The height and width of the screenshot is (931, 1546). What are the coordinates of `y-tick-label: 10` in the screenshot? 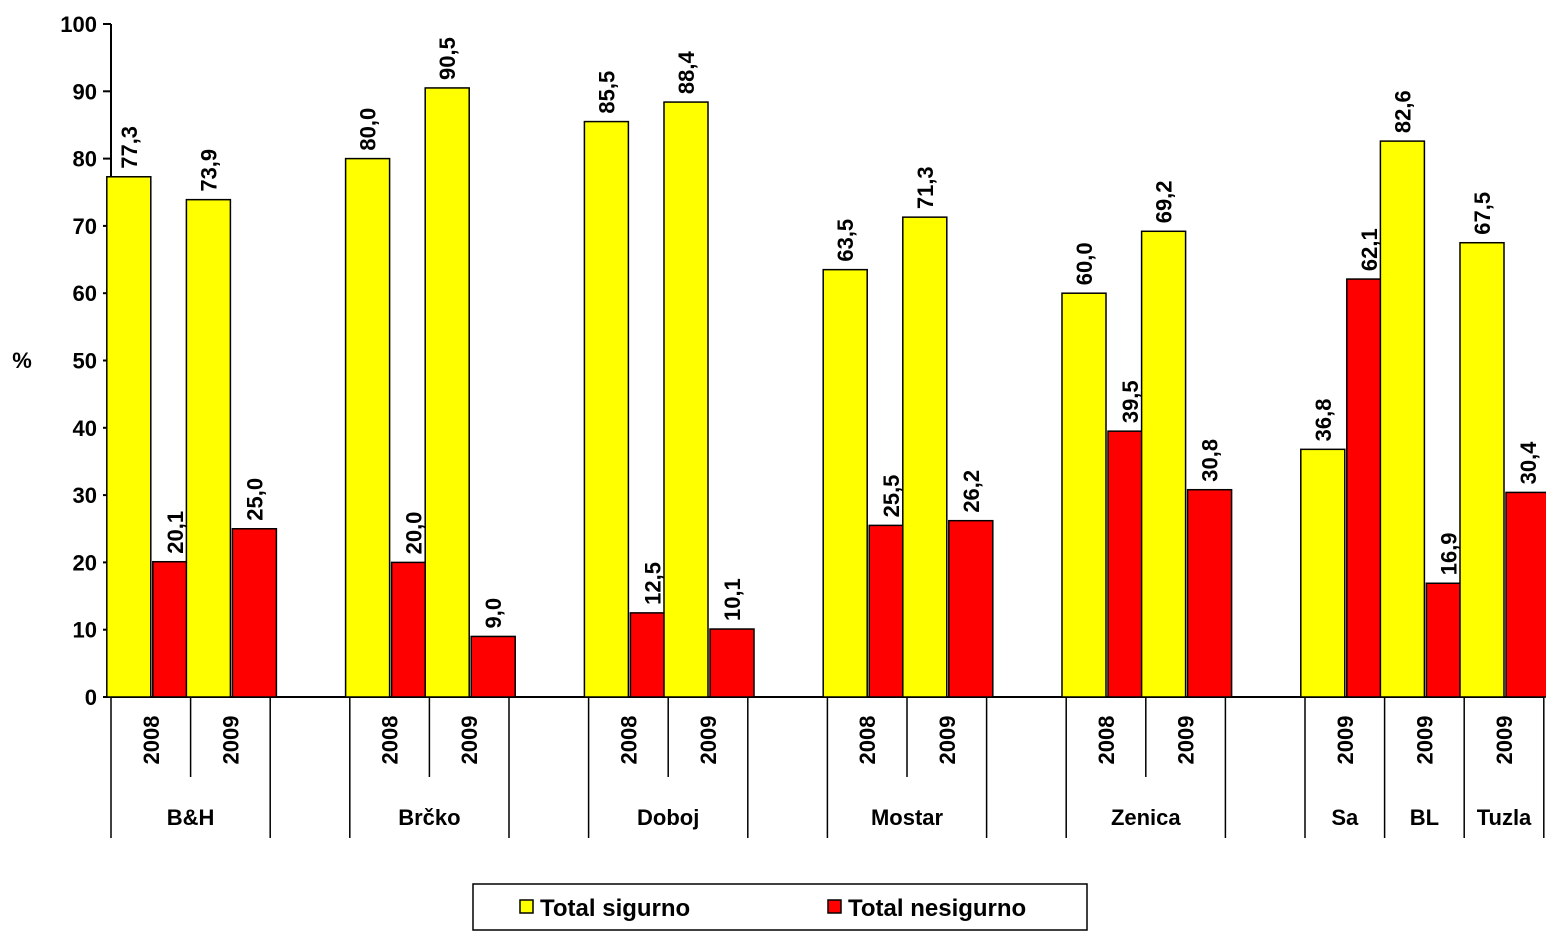 It's located at (85, 630).